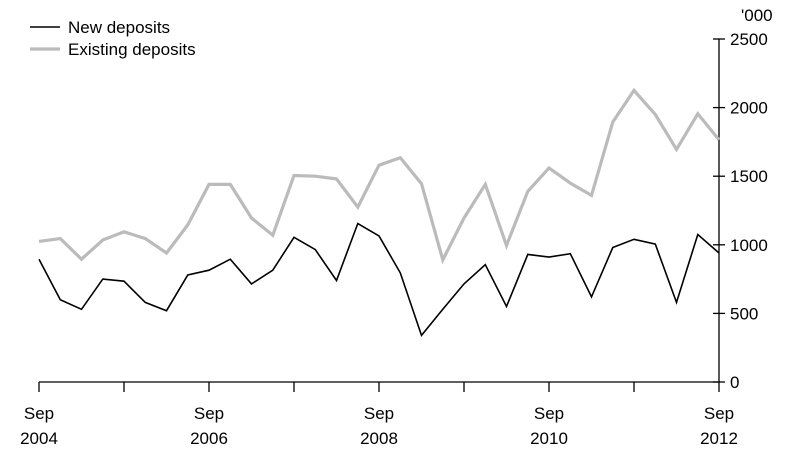 Image resolution: width=799 pixels, height=455 pixels. What do you see at coordinates (734, 382) in the screenshot?
I see `y-tick-label: 0` at bounding box center [734, 382].